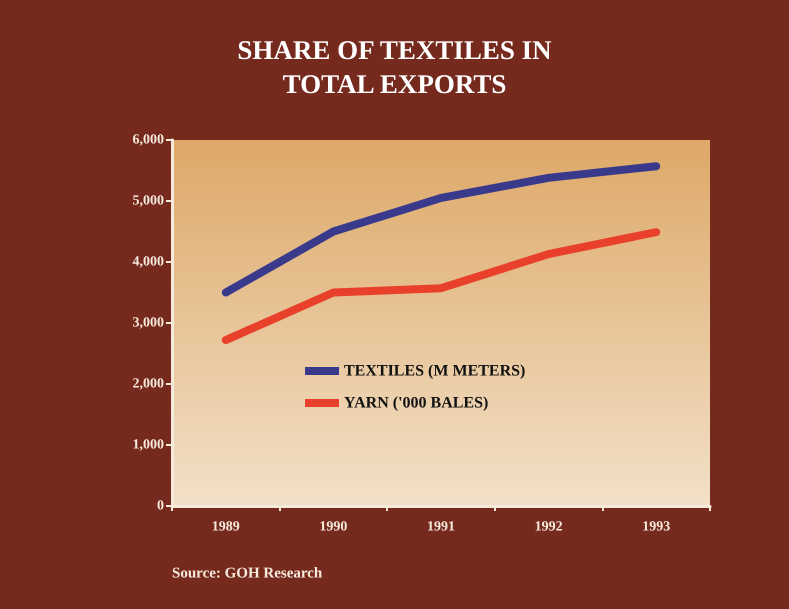 This screenshot has width=789, height=609. Describe the element at coordinates (394, 67) in the screenshot. I see `chart-title: SHARE OF TEXTILES IN TOTAL EXPORTS` at that location.